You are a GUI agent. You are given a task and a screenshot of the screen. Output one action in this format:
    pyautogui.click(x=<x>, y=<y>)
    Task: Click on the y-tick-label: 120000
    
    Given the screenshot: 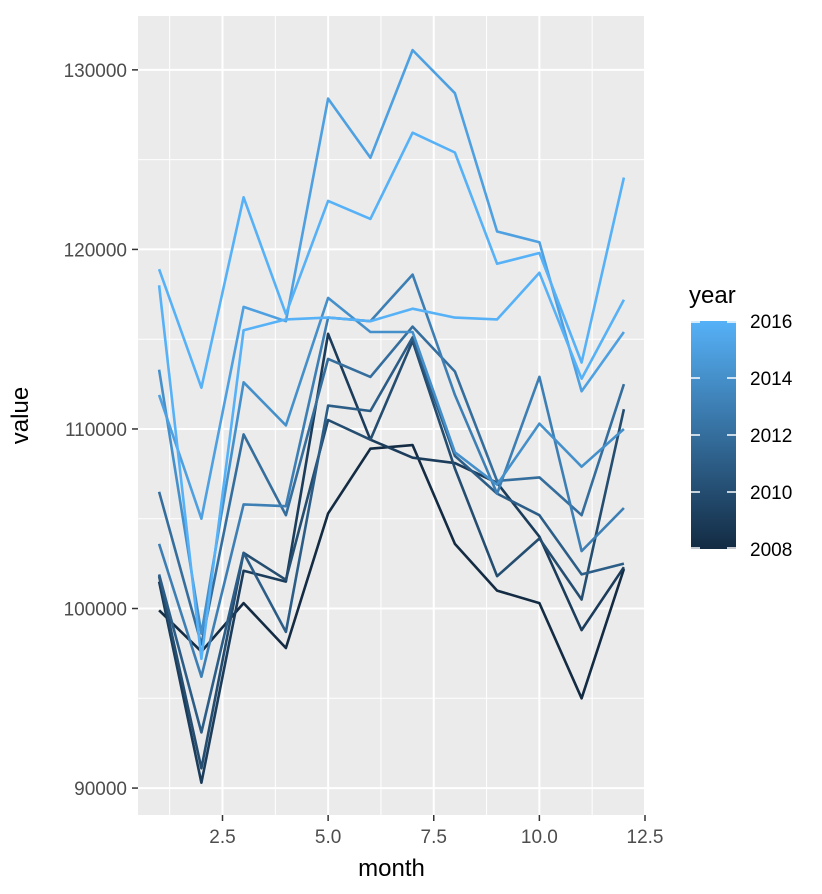 What is the action you would take?
    pyautogui.click(x=95, y=250)
    